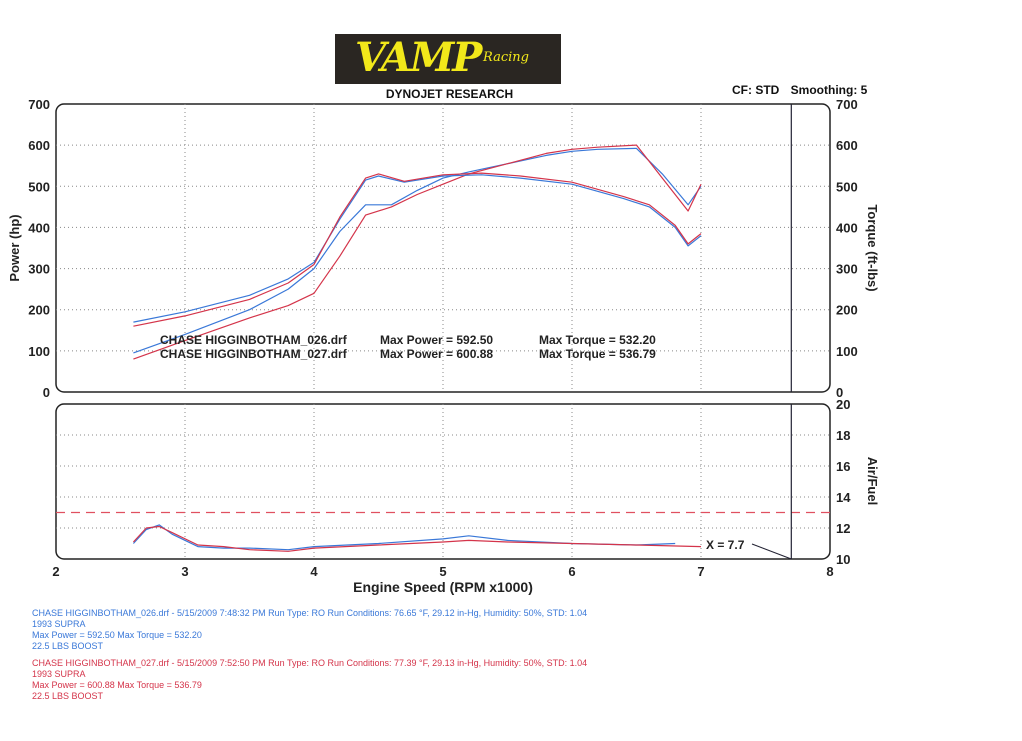 This screenshot has width=1022, height=741. What do you see at coordinates (442, 571) in the screenshot?
I see `x-tick-label: 5` at bounding box center [442, 571].